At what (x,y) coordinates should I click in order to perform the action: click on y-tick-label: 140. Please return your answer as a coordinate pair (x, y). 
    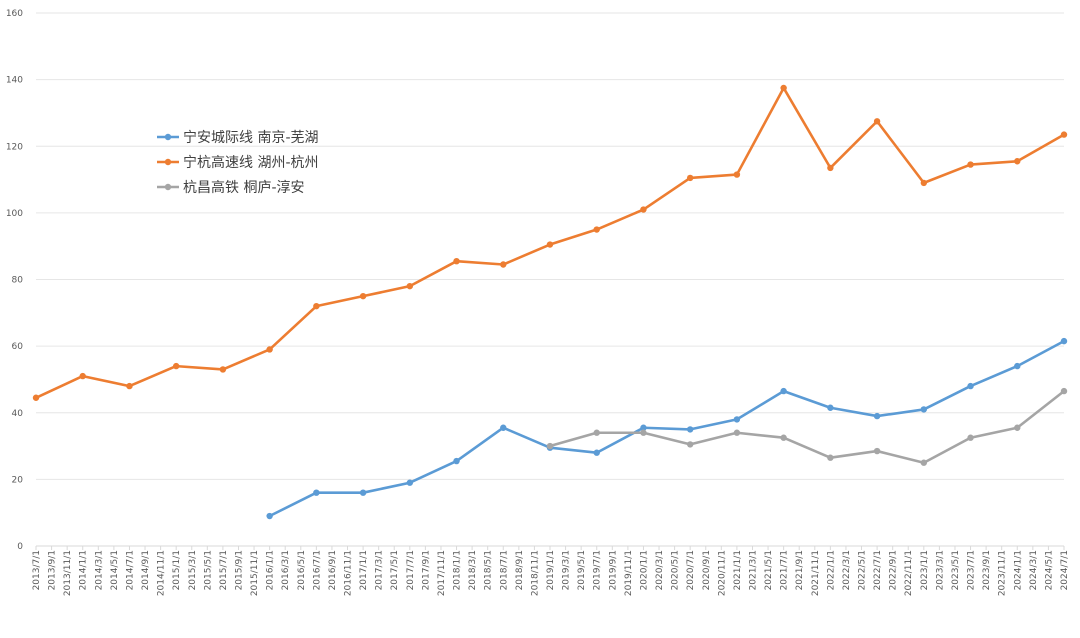
    Looking at the image, I should click on (14, 81).